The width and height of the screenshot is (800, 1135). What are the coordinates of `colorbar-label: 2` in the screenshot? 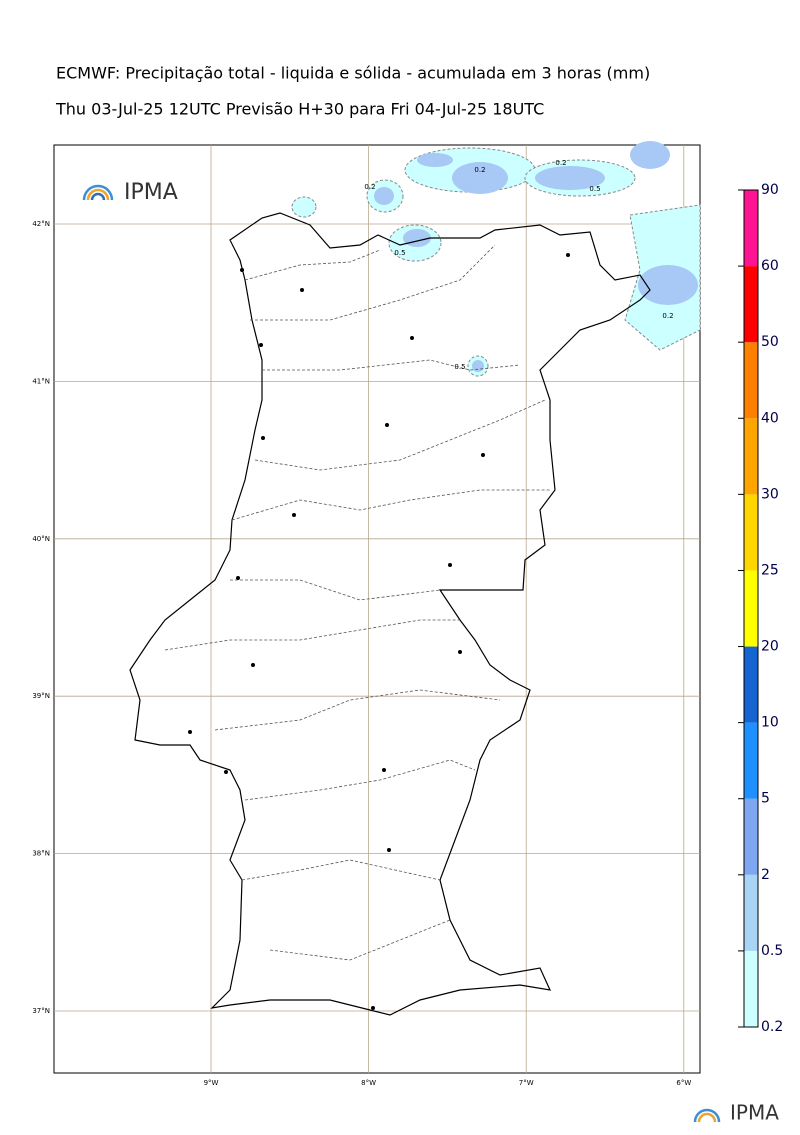 It's located at (765, 875).